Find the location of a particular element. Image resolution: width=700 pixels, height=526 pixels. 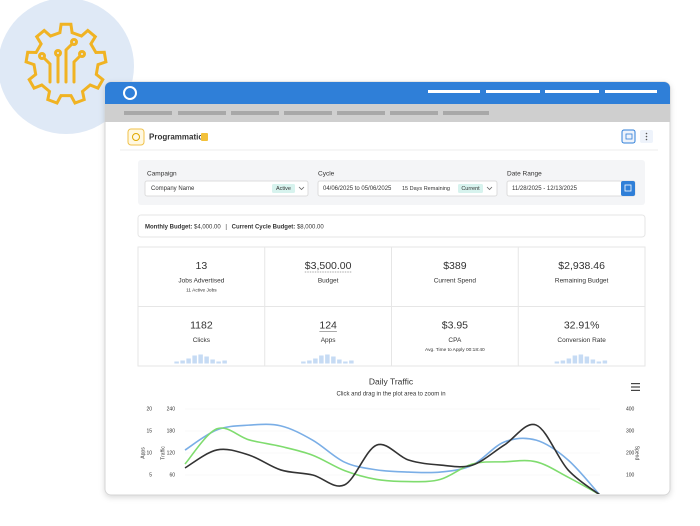

campaign-value: Company Name is located at coordinates (173, 189).